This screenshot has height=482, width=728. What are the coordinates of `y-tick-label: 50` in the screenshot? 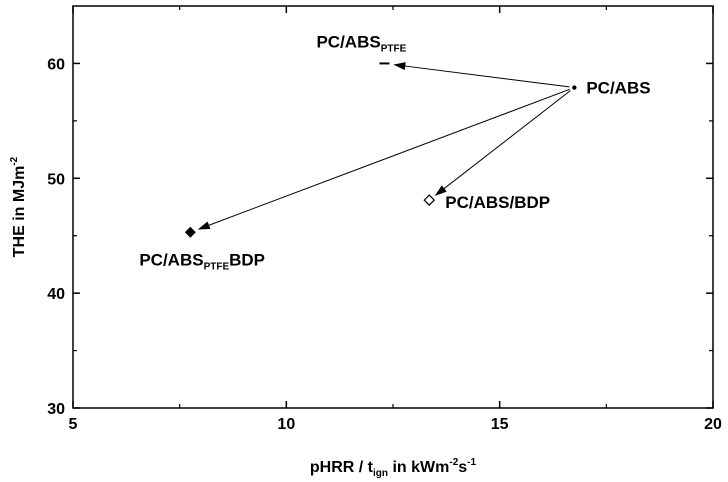 It's located at (56, 179).